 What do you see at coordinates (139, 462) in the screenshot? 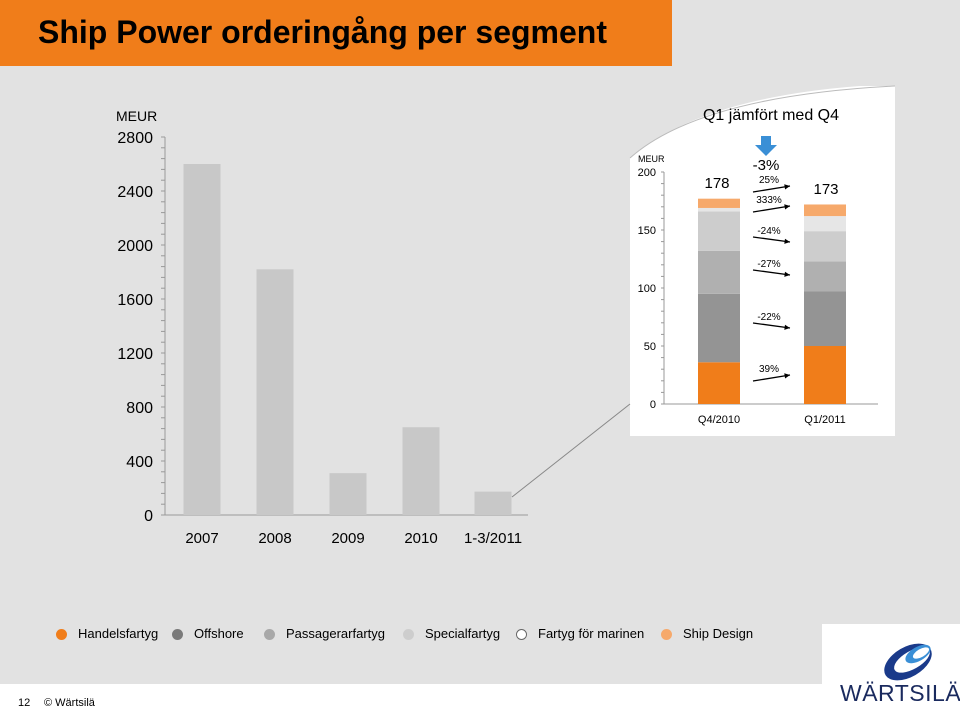
I see `y-tick-label: 400` at bounding box center [139, 462].